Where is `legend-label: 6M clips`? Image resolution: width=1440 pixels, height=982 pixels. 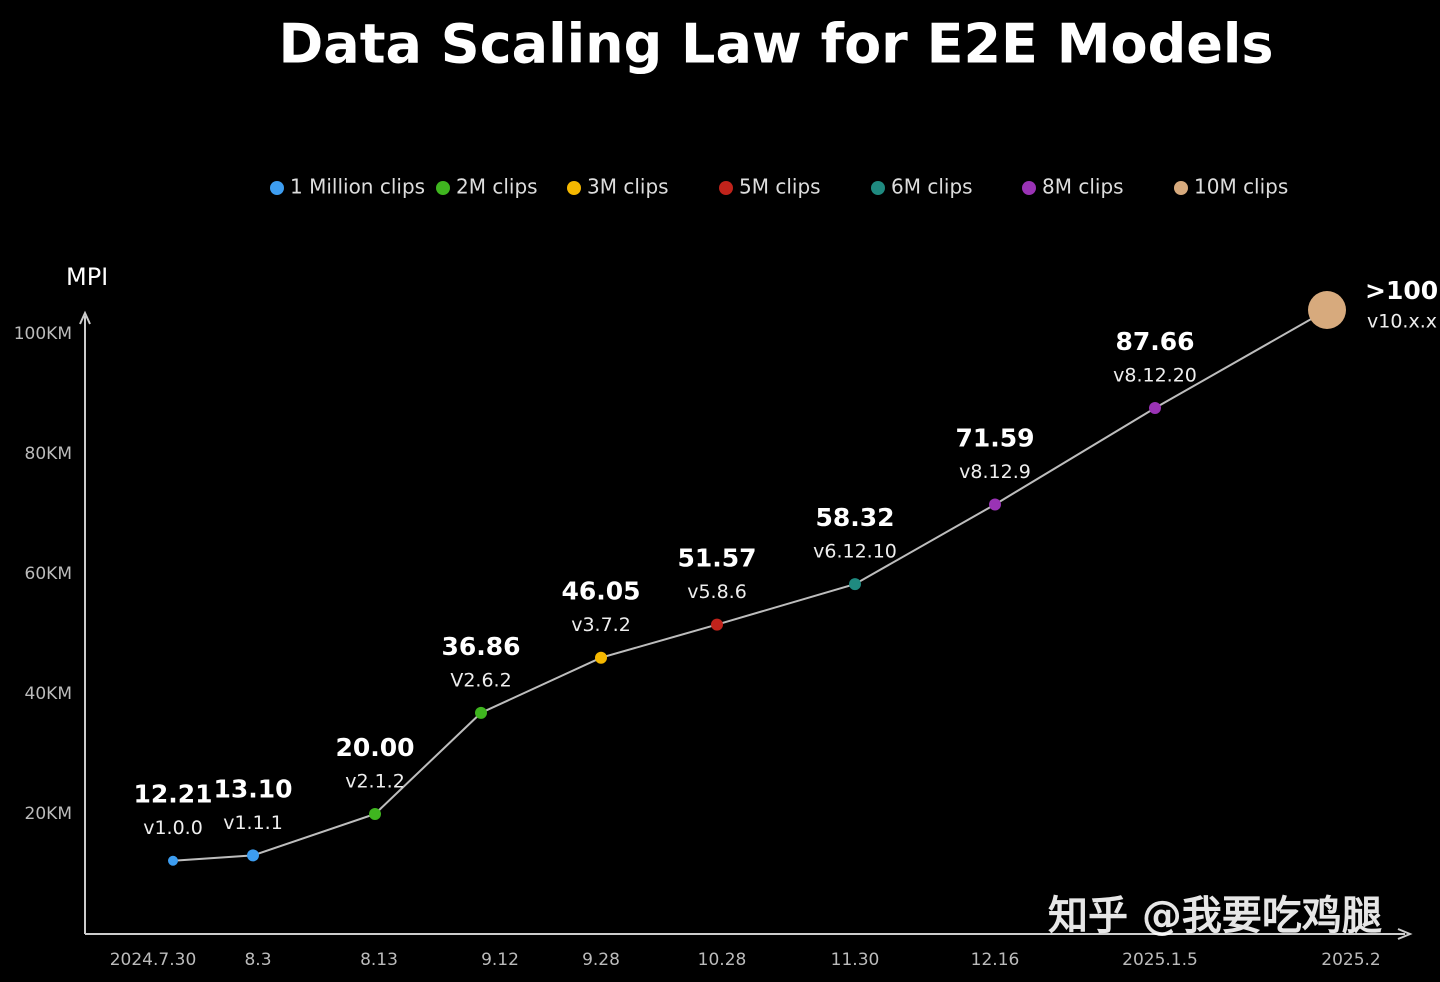 legend-label: 6M clips is located at coordinates (932, 187).